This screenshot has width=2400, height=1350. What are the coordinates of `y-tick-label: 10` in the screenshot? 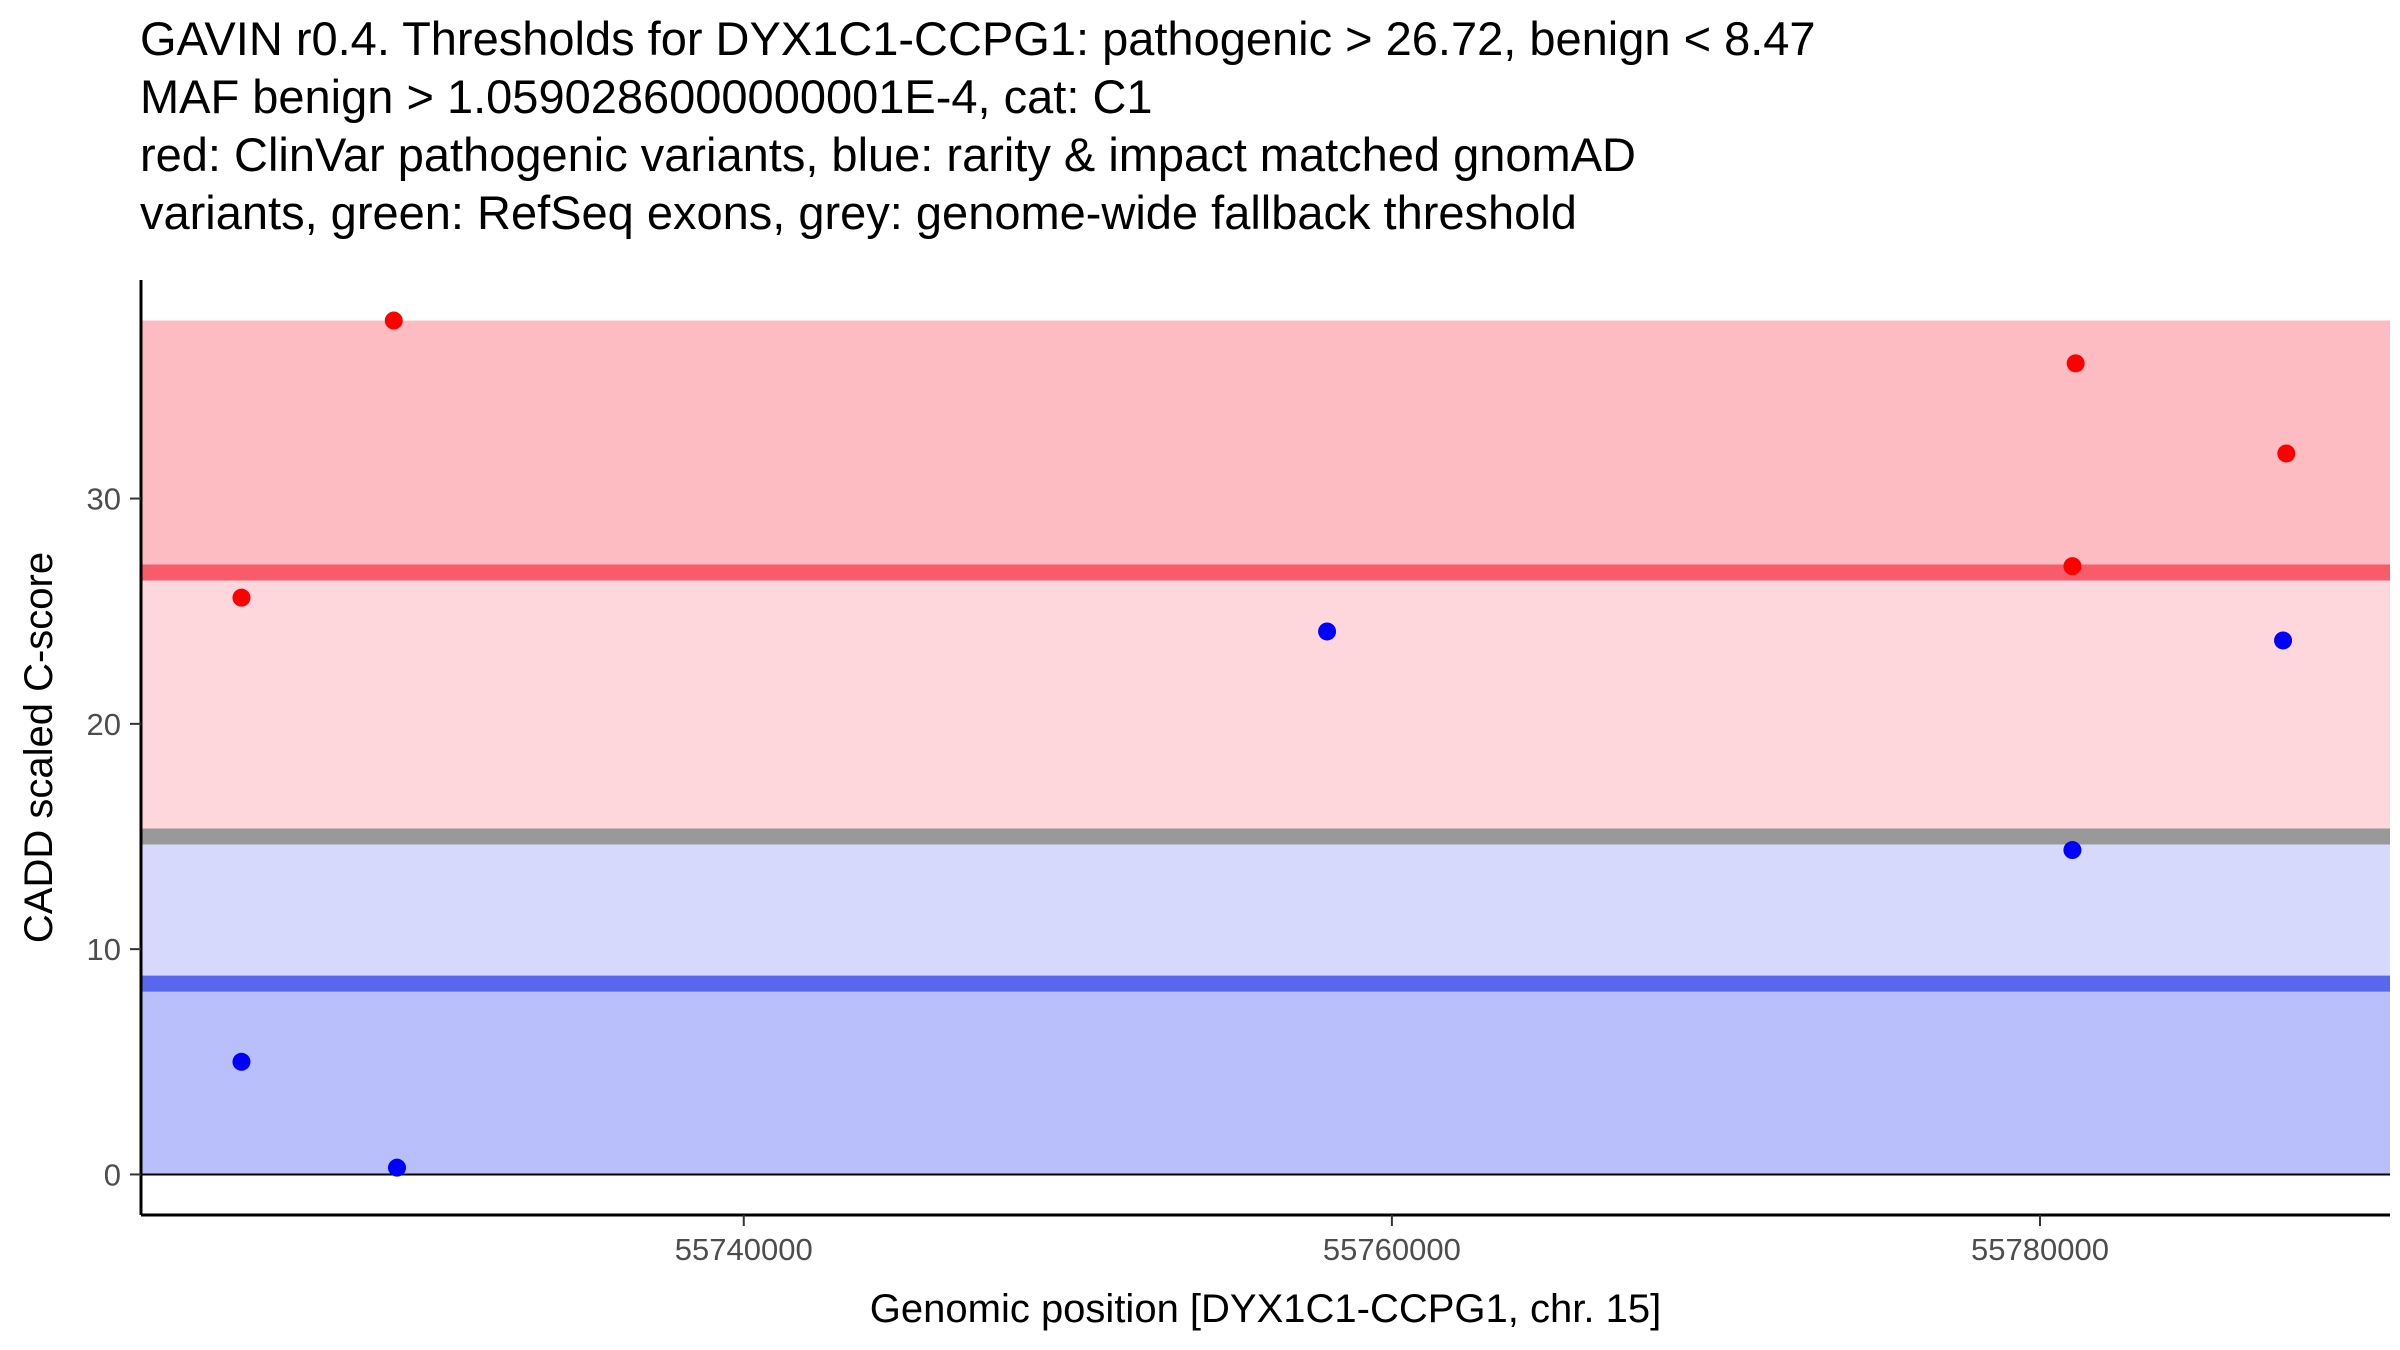 It's located at (104, 949).